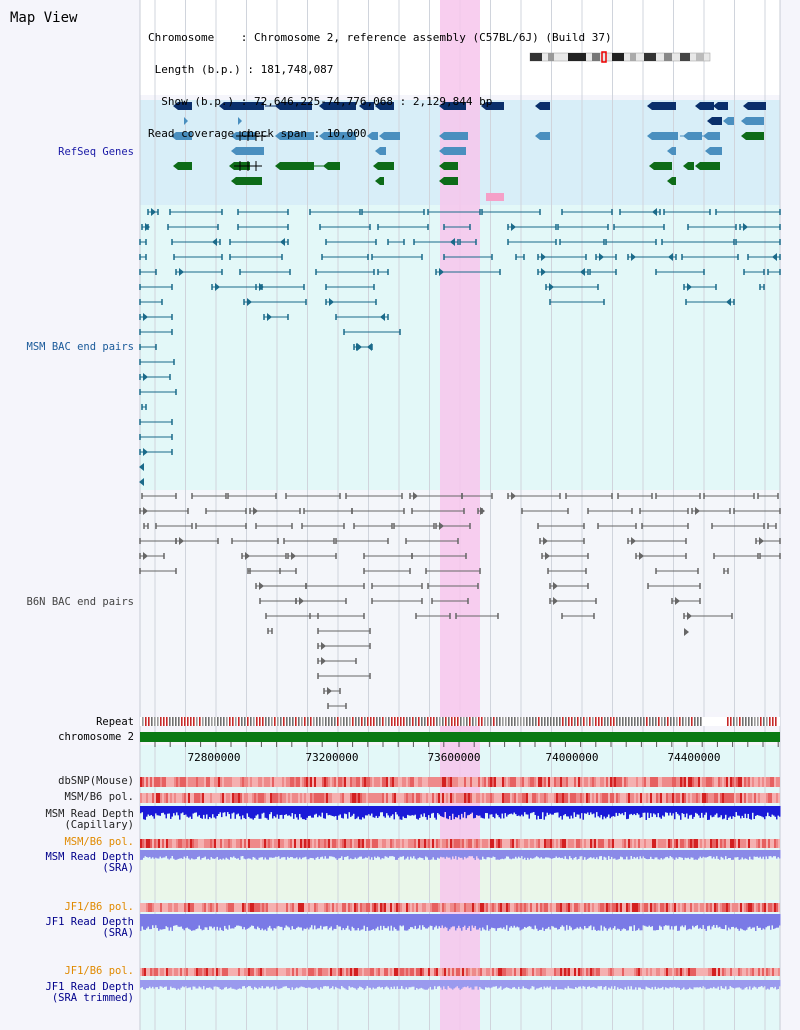 The image size is (800, 1030). What do you see at coordinates (89, 862) in the screenshot?
I see `track-label-msm-depth-sra: MSM Read Depth (SRA)` at bounding box center [89, 862].